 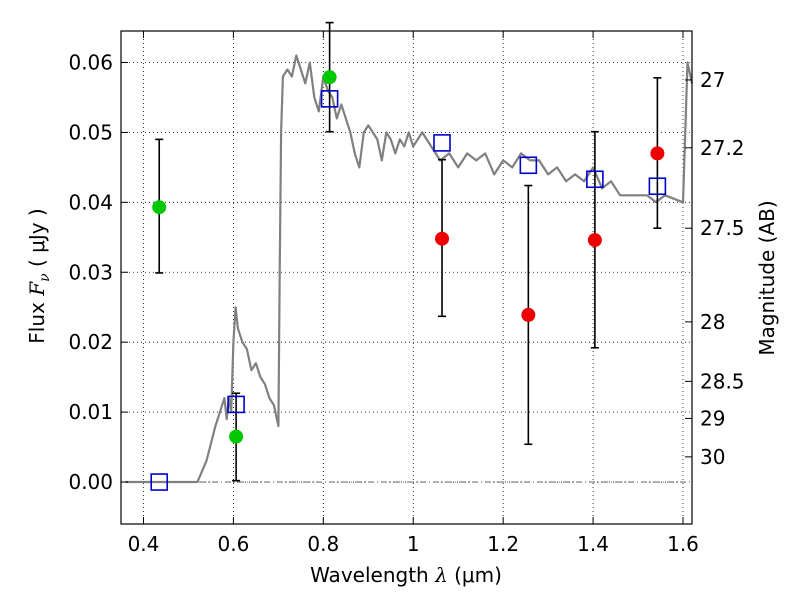 What do you see at coordinates (712, 418) in the screenshot?
I see `y2-tick-label: 29` at bounding box center [712, 418].